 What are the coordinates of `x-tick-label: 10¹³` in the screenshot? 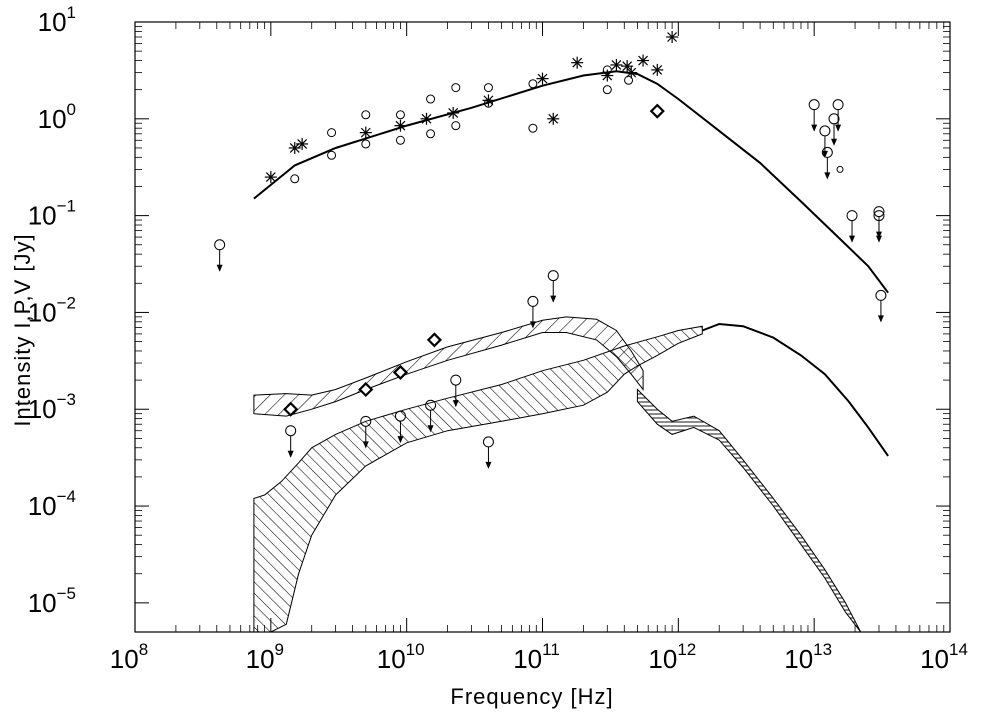 It's located at (808, 657).